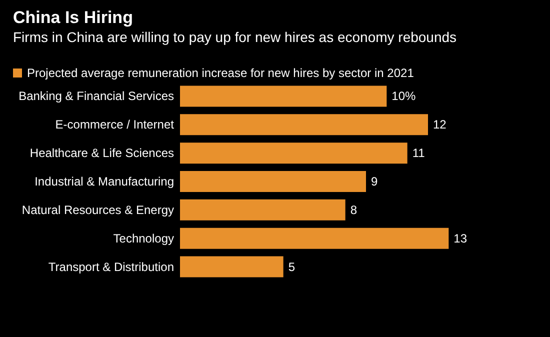 Image resolution: width=550 pixels, height=337 pixels. Describe the element at coordinates (96, 96) in the screenshot. I see `y-tick-label: Banking & Financial Services` at that location.